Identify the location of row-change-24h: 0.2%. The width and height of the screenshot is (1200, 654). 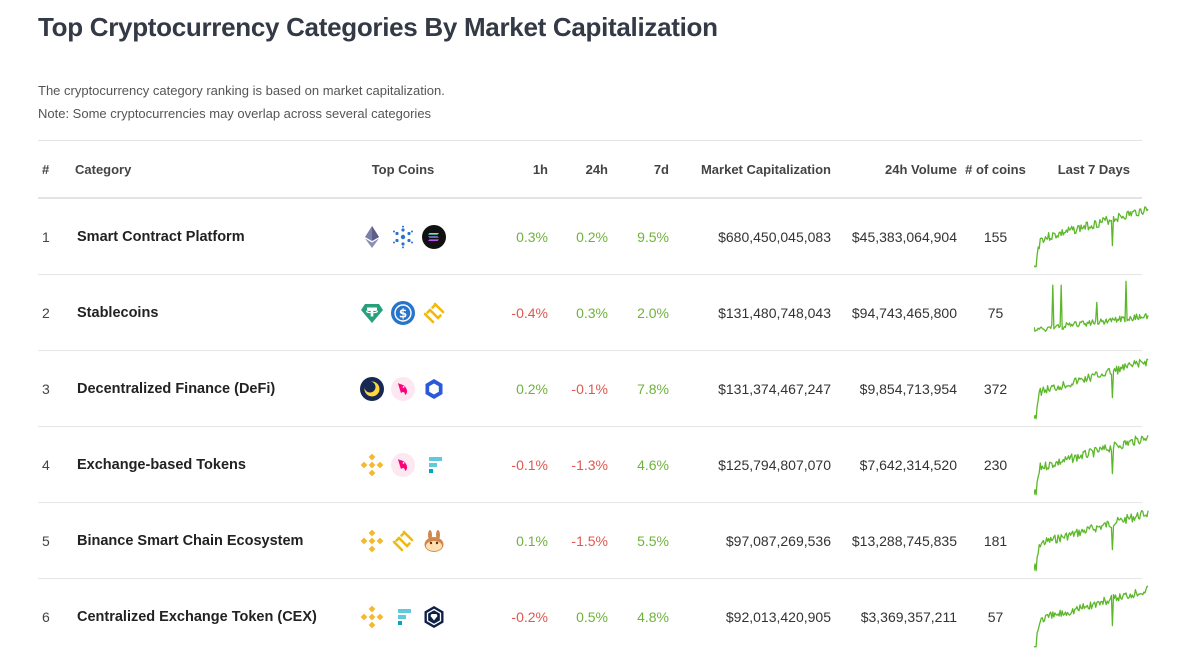
(585, 236).